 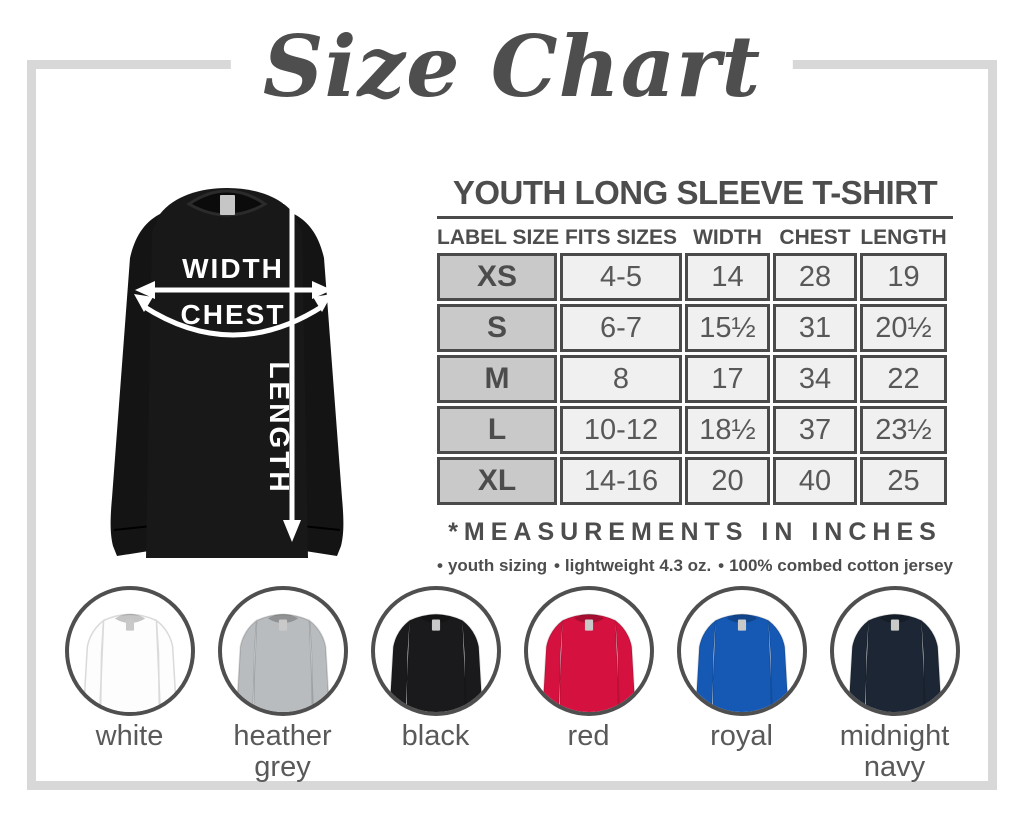 I want to click on size-label-cell: M, so click(x=497, y=379).